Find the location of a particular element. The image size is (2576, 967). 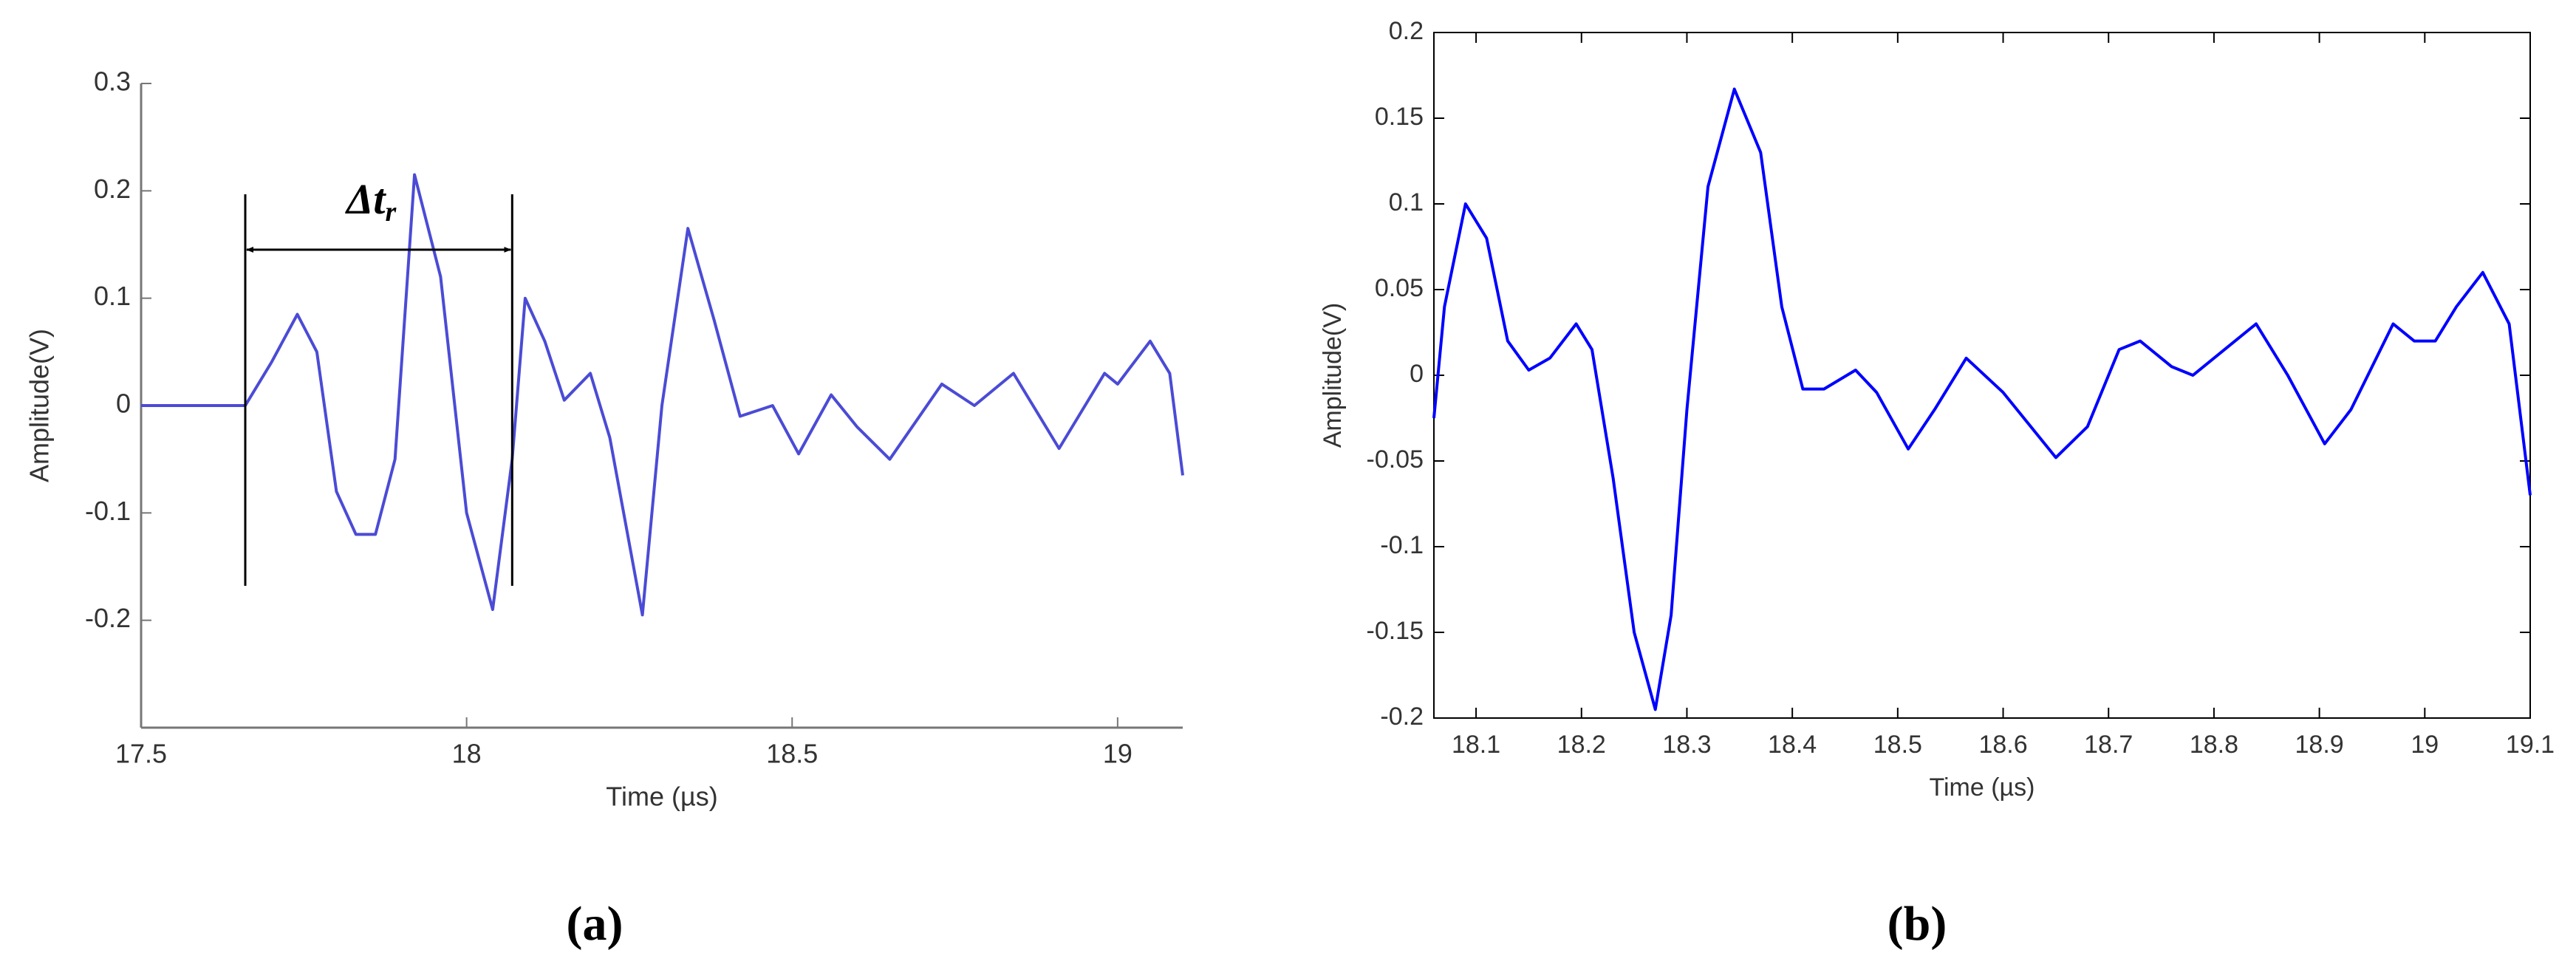

x-tick-label: 18.7 is located at coordinates (2108, 745).